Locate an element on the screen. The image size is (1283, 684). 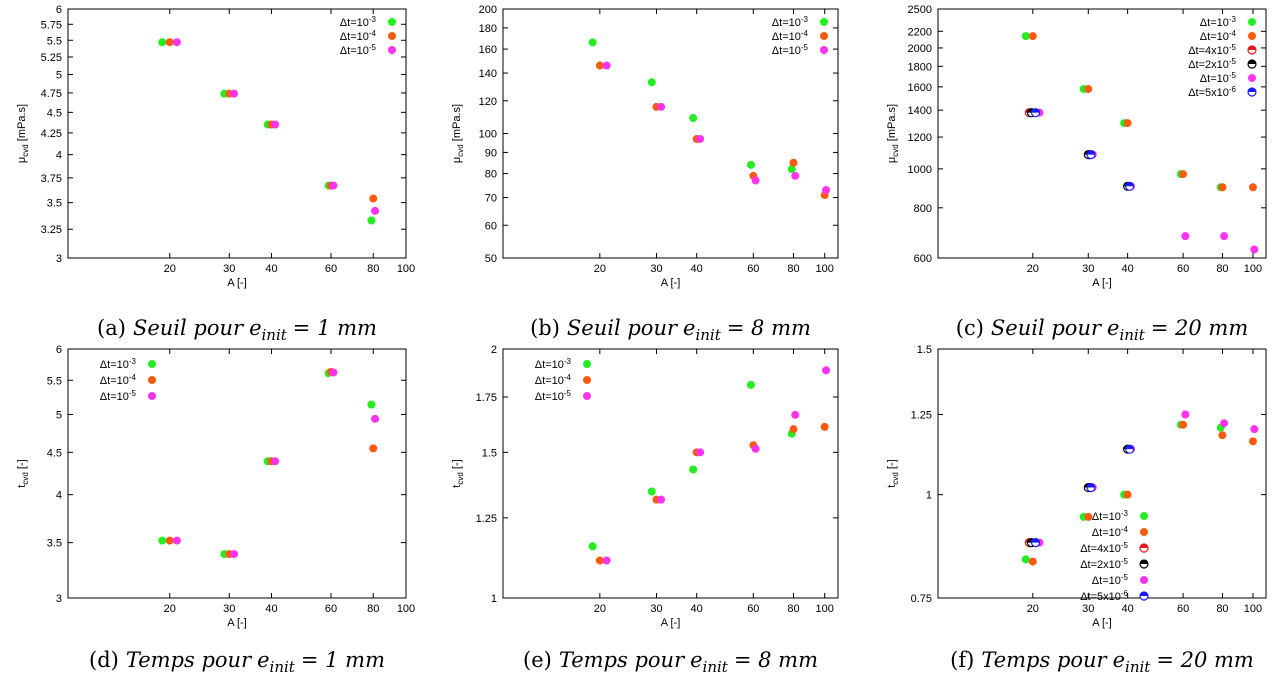
y-tick-label: 4.5 is located at coordinates (54, 453).